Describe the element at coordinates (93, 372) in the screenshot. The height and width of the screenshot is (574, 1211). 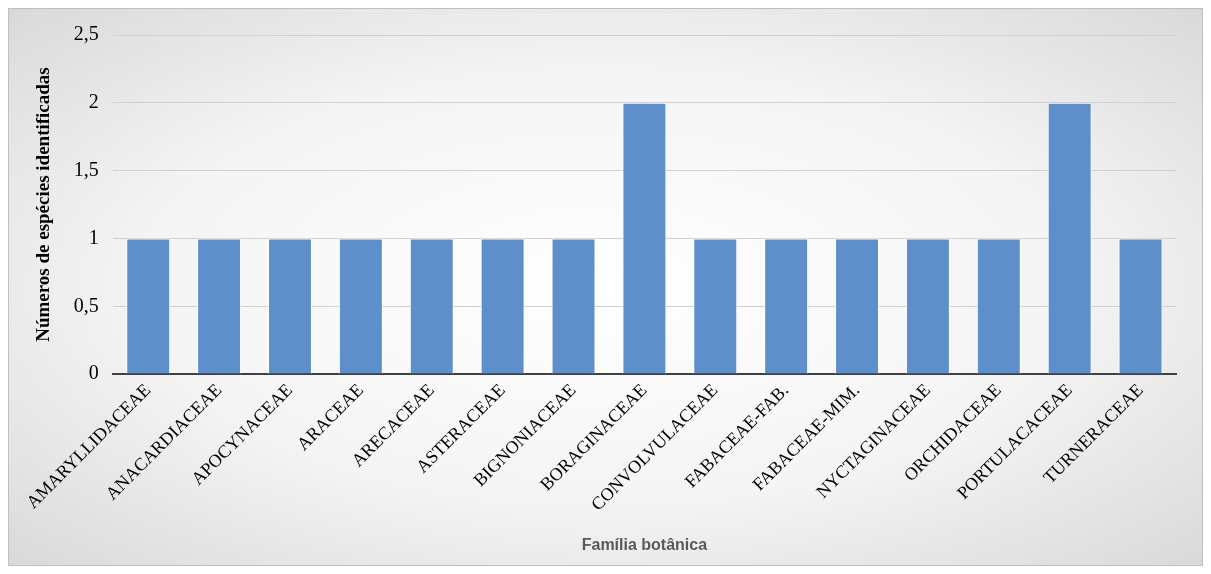
I see `y-tick-label: 0` at that location.